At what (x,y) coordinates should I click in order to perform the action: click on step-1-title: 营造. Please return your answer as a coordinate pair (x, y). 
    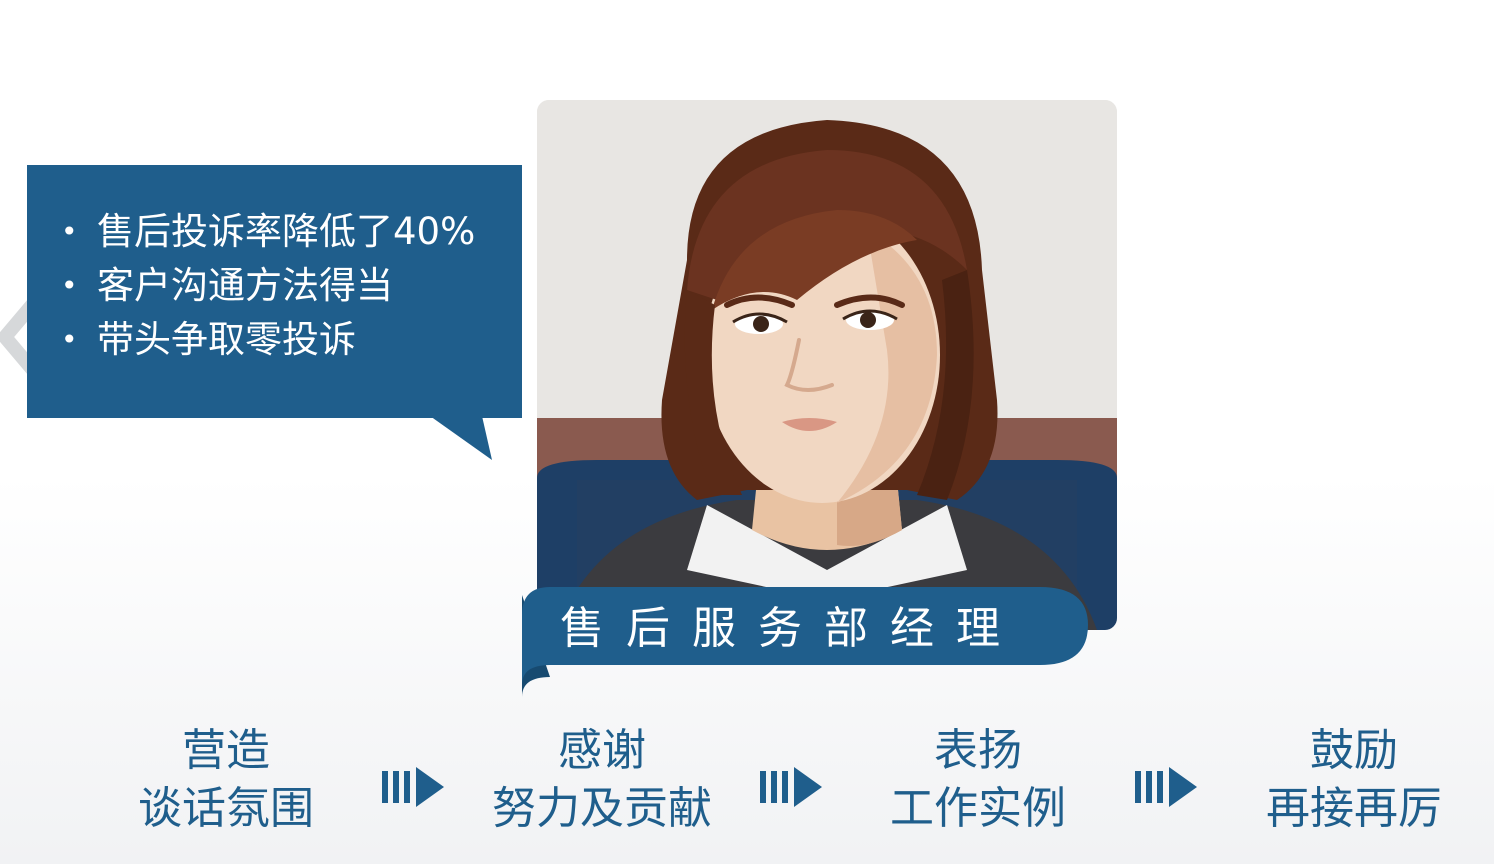
    Looking at the image, I should click on (226, 750).